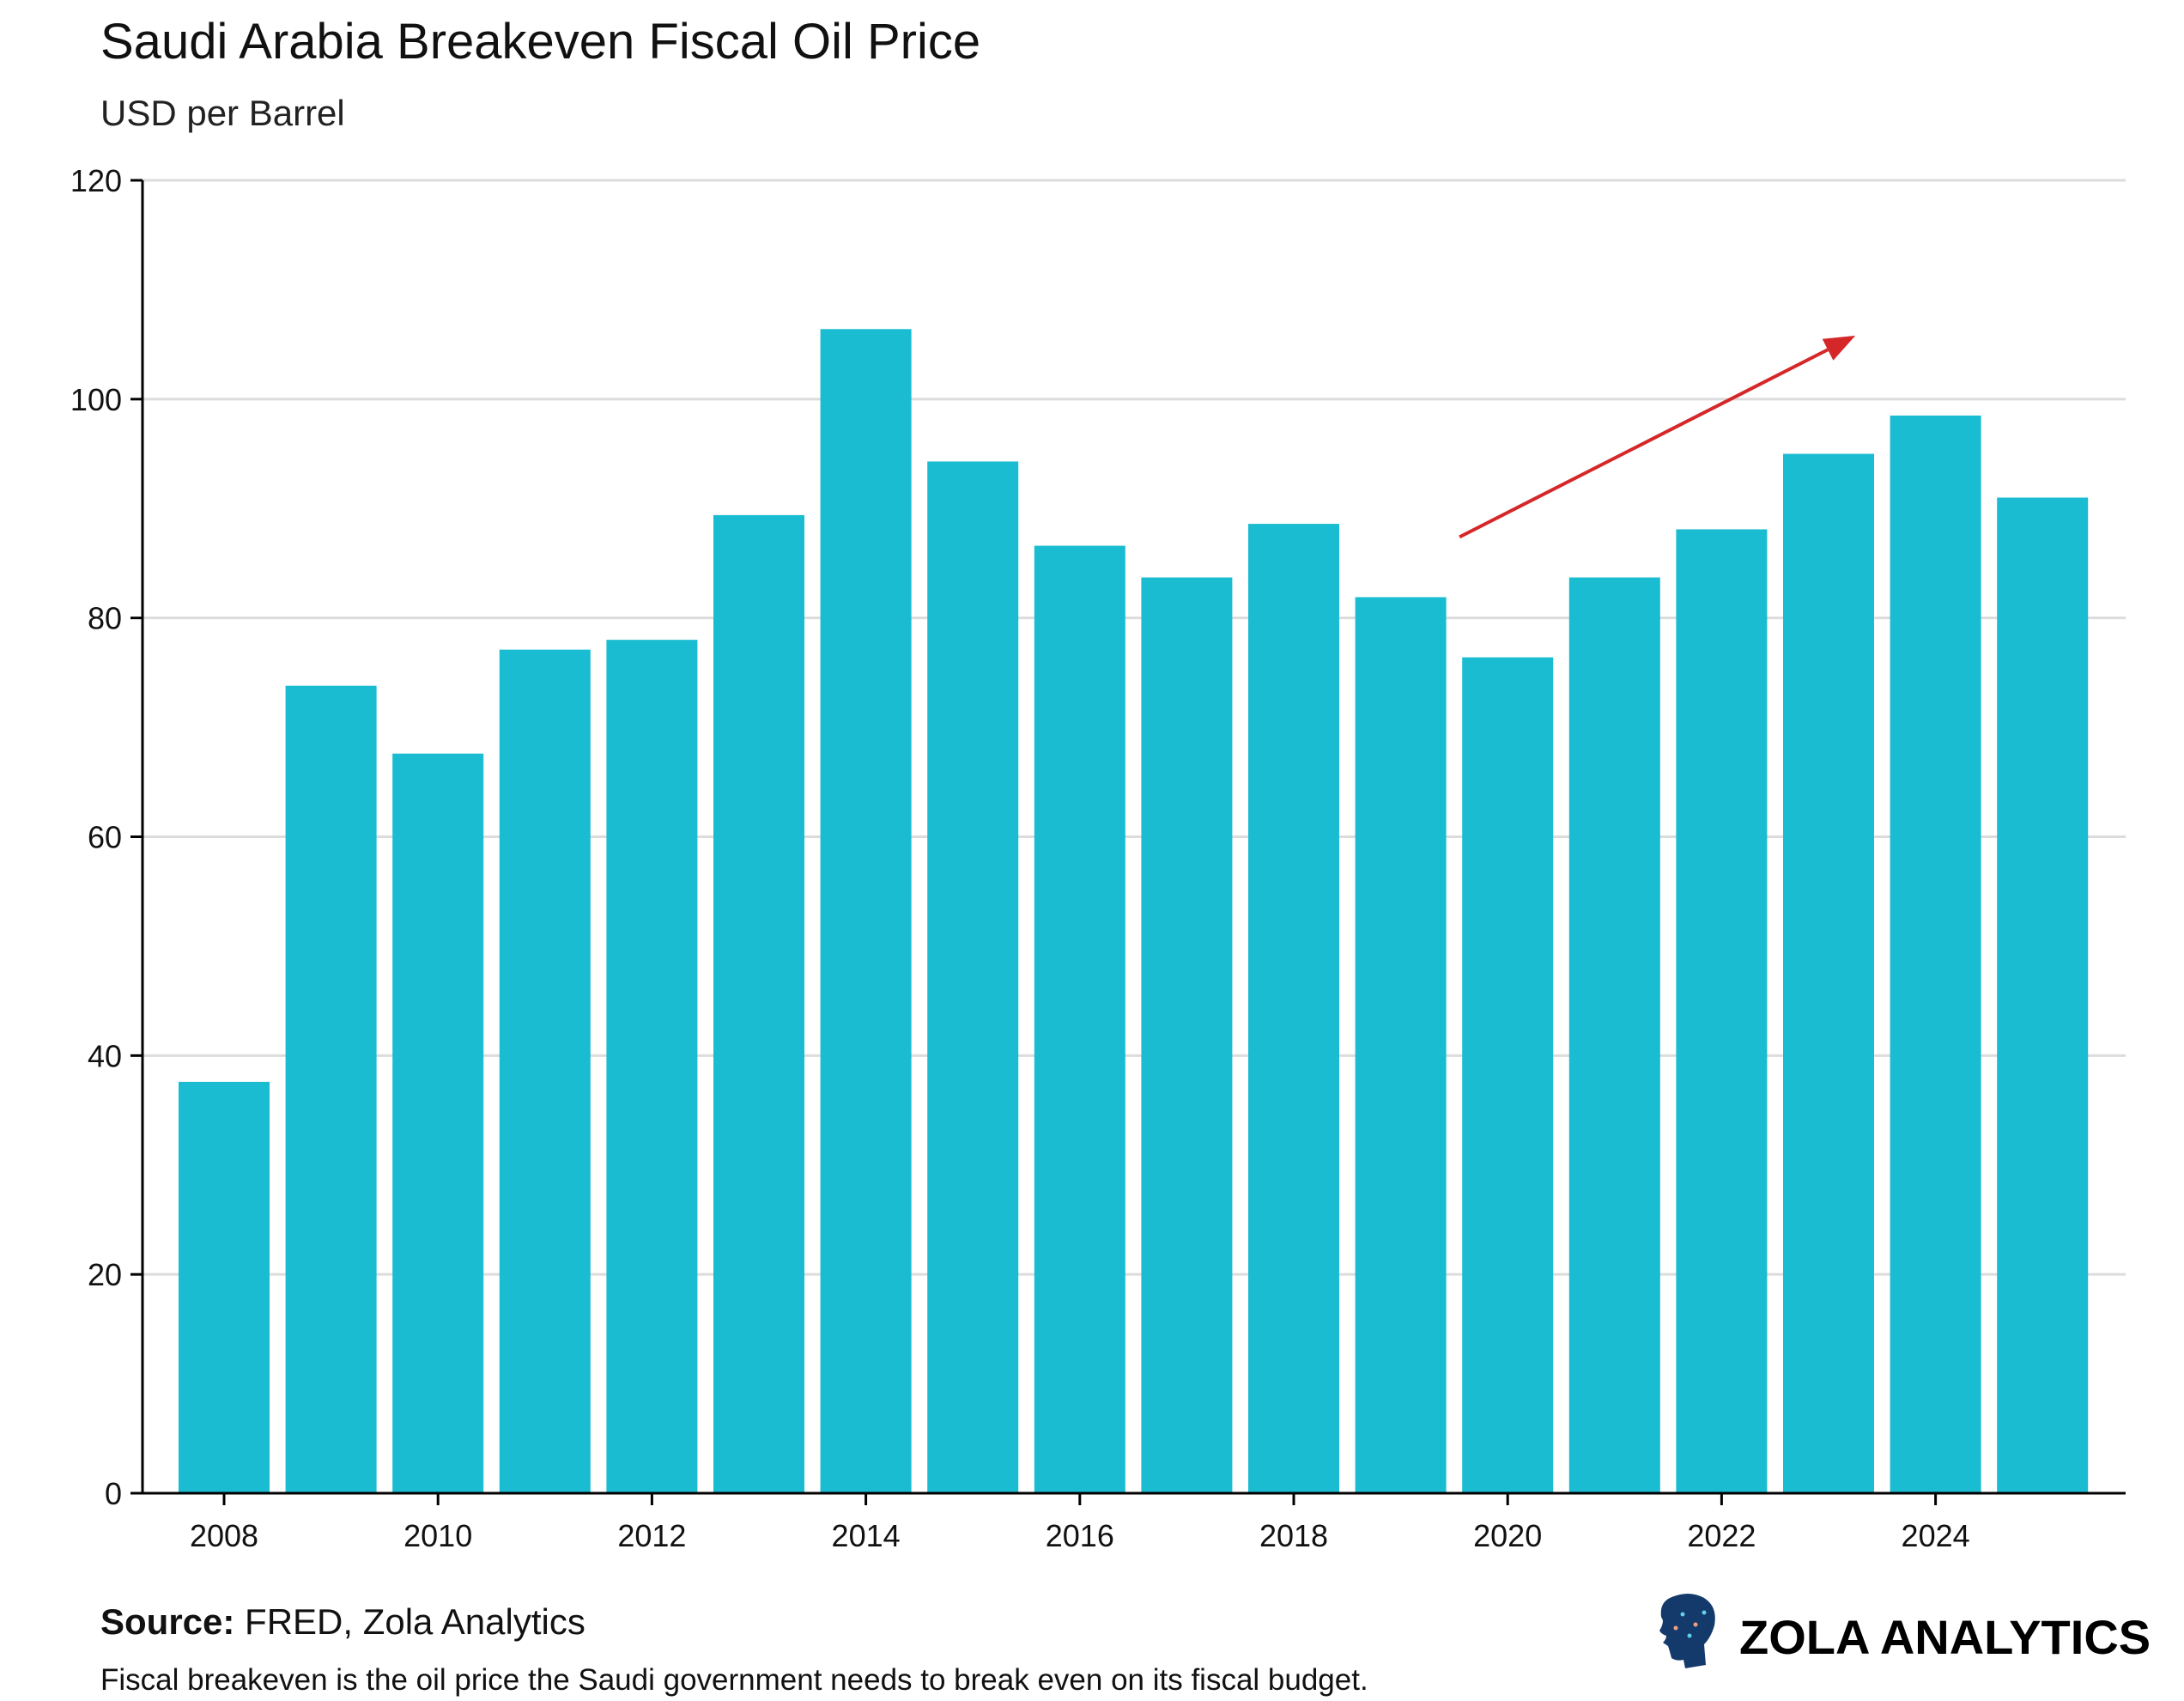 The image size is (2184, 1701). I want to click on annotations, so click(1658, 437).